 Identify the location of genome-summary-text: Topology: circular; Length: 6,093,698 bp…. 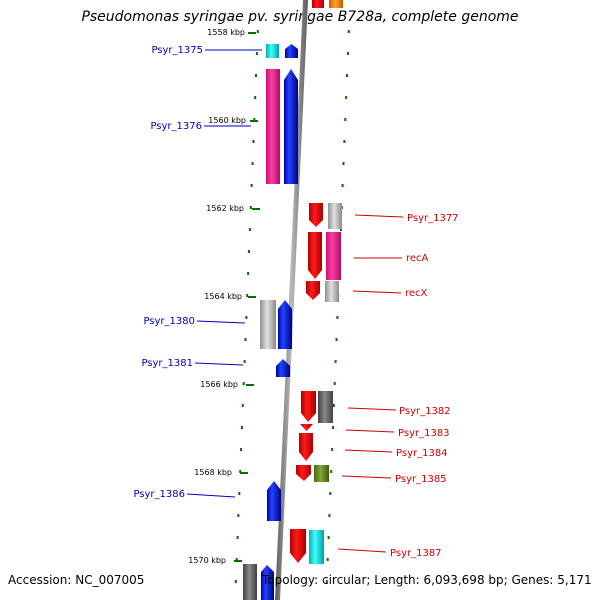
(427, 580).